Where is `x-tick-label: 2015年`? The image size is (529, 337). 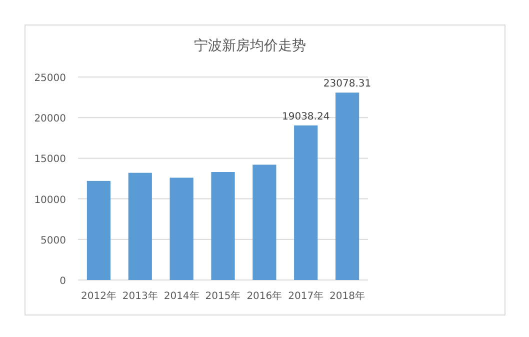
x-tick-label: 2015年 is located at coordinates (223, 296).